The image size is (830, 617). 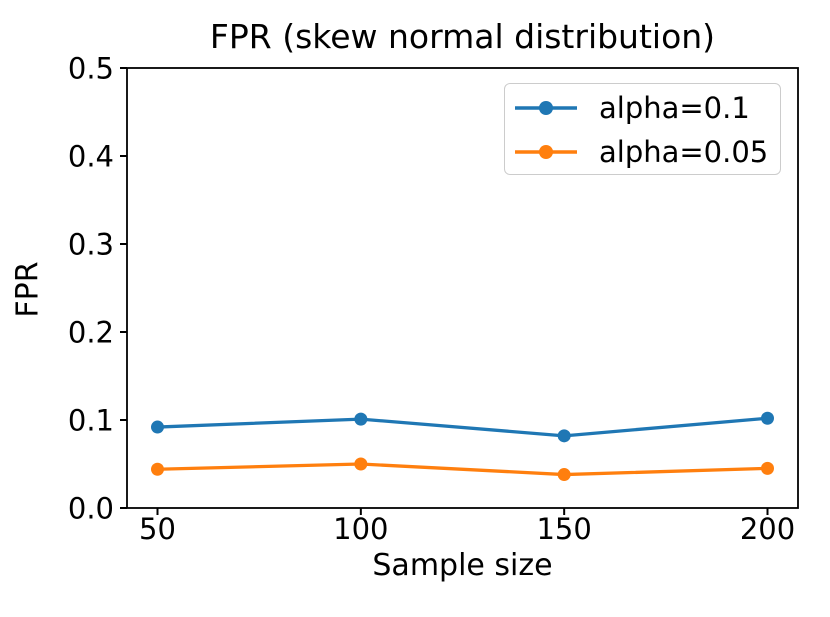 I want to click on x-tick-label: 50, so click(x=157, y=529).